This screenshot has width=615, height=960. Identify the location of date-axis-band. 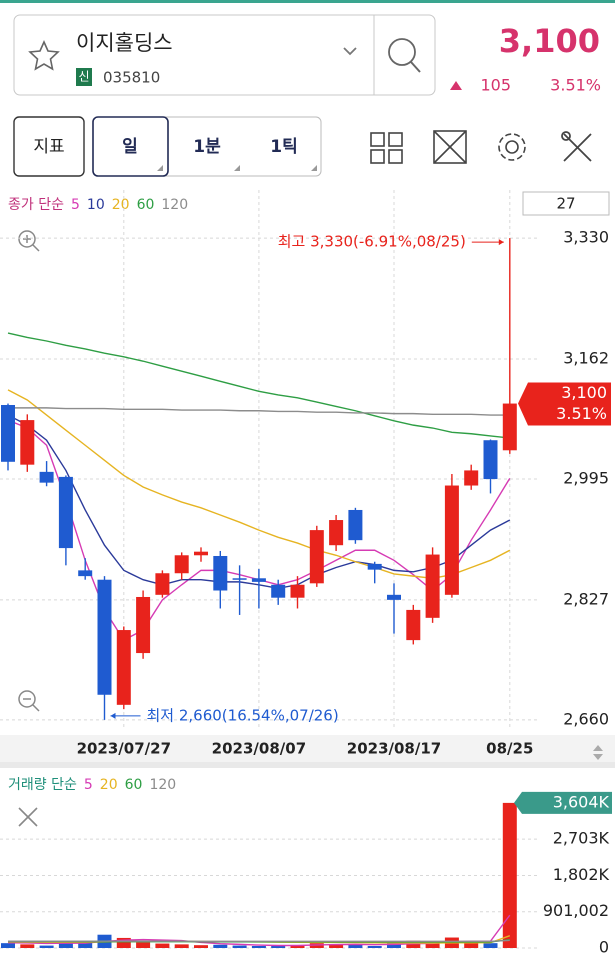
(307, 748).